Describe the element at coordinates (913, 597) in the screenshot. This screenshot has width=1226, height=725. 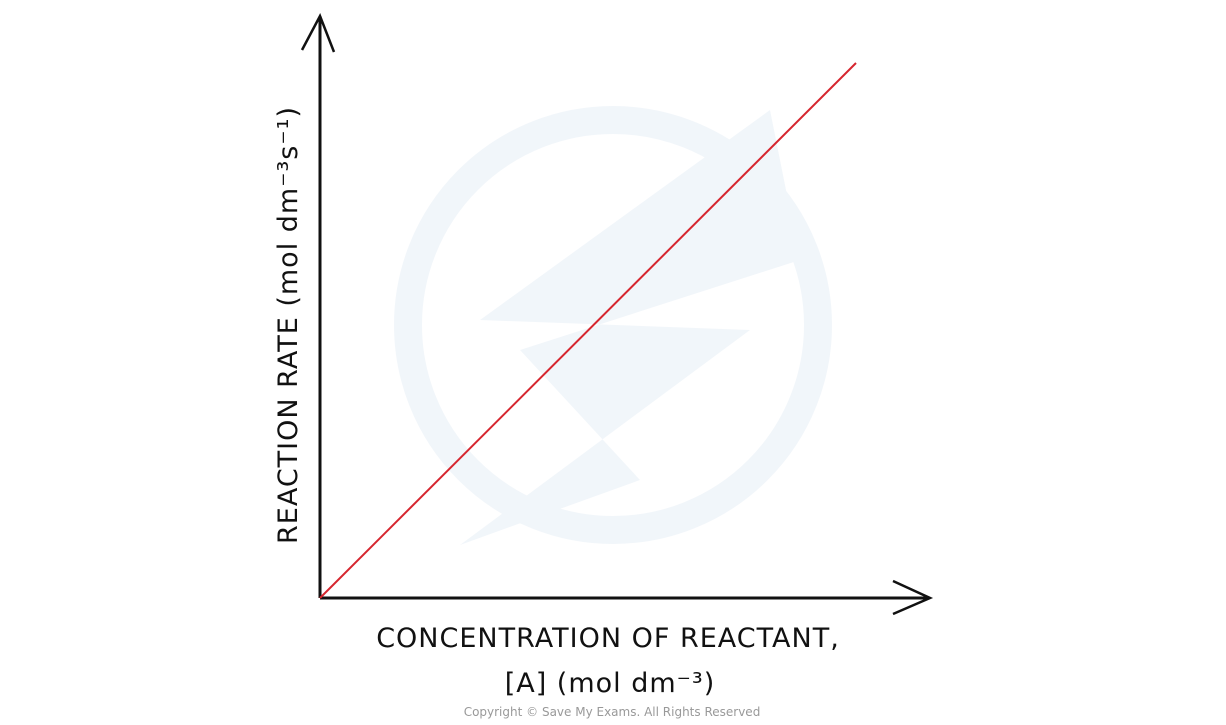
I see `x-arrowhead` at that location.